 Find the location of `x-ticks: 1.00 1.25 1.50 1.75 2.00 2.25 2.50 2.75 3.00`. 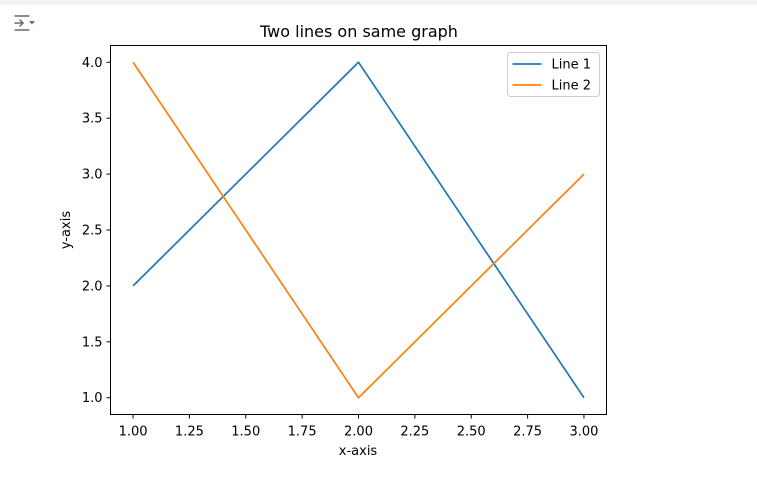

x-ticks: 1.00 1.25 1.50 1.75 2.00 2.25 2.50 2.75 3.00 is located at coordinates (358, 427).